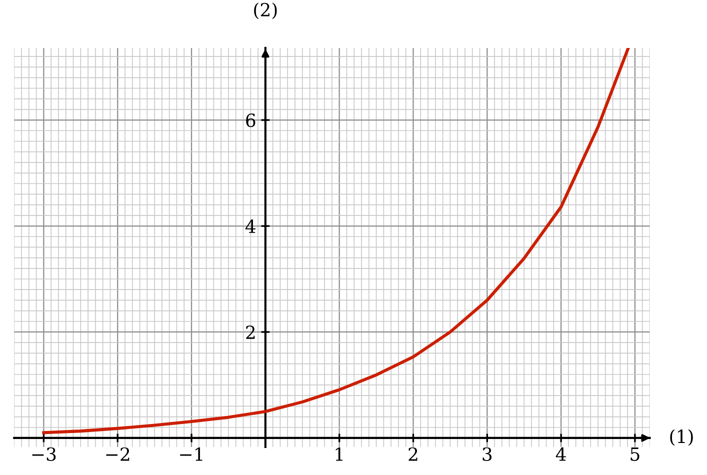 This screenshot has width=707, height=475. What do you see at coordinates (250, 226) in the screenshot?
I see `y-tick-label: 4` at bounding box center [250, 226].